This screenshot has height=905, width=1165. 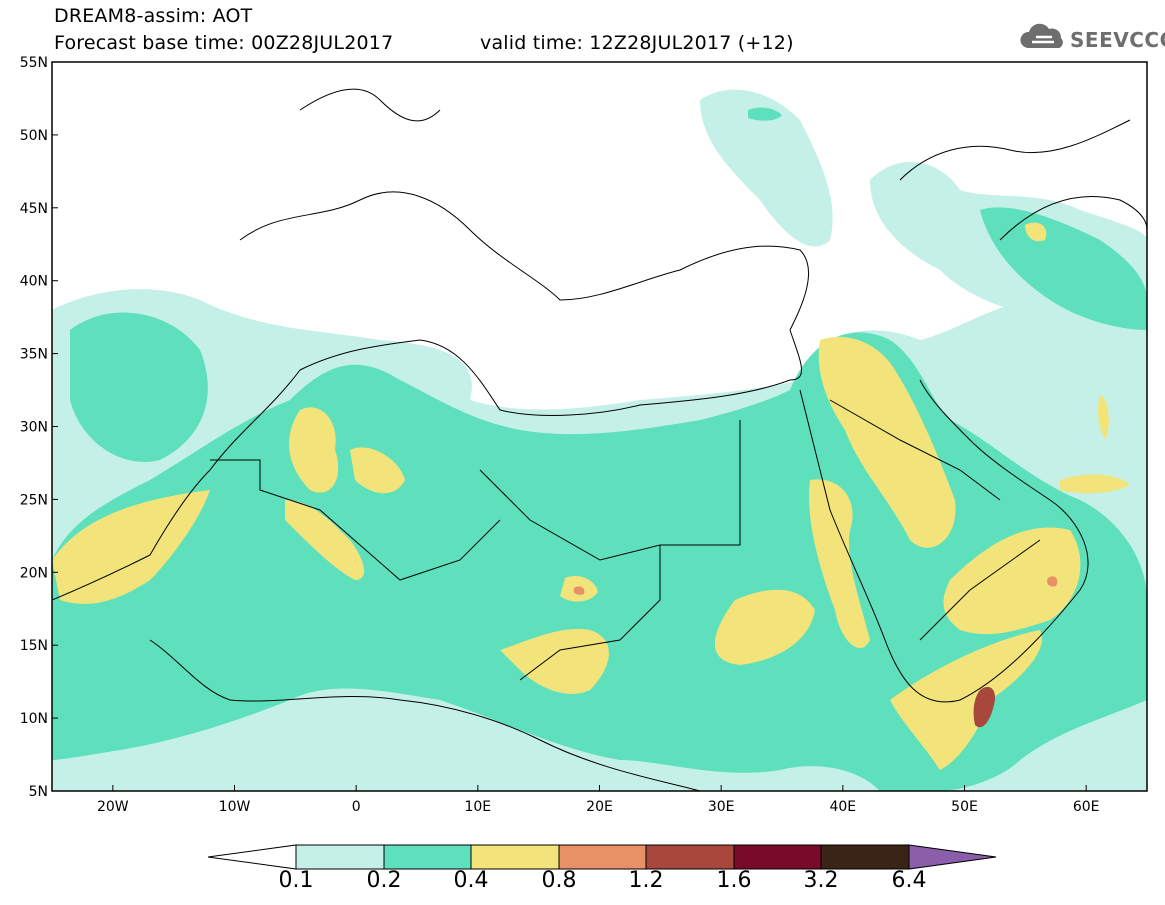 What do you see at coordinates (777, 857) in the screenshot?
I see `colorbar-segment-1.6-3.2` at bounding box center [777, 857].